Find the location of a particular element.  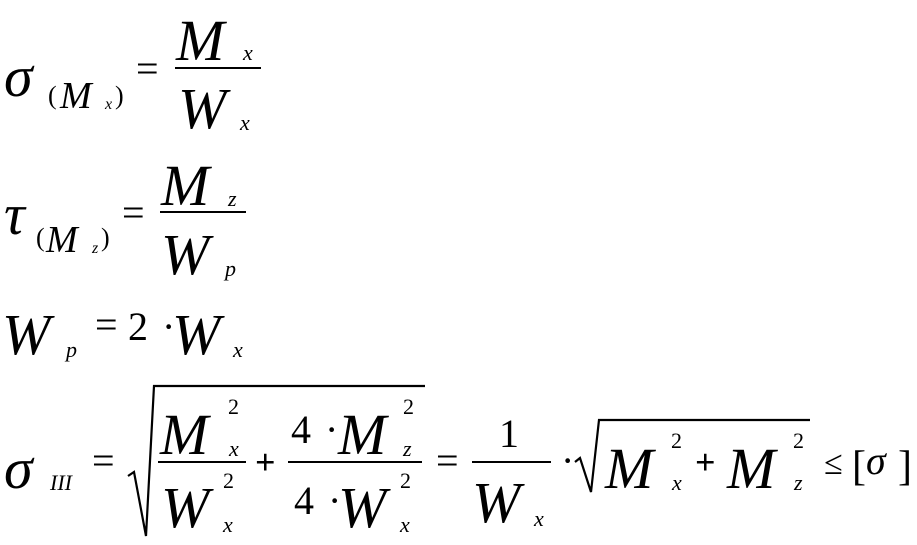

f4-sigma: σ is located at coordinates (19, 468).